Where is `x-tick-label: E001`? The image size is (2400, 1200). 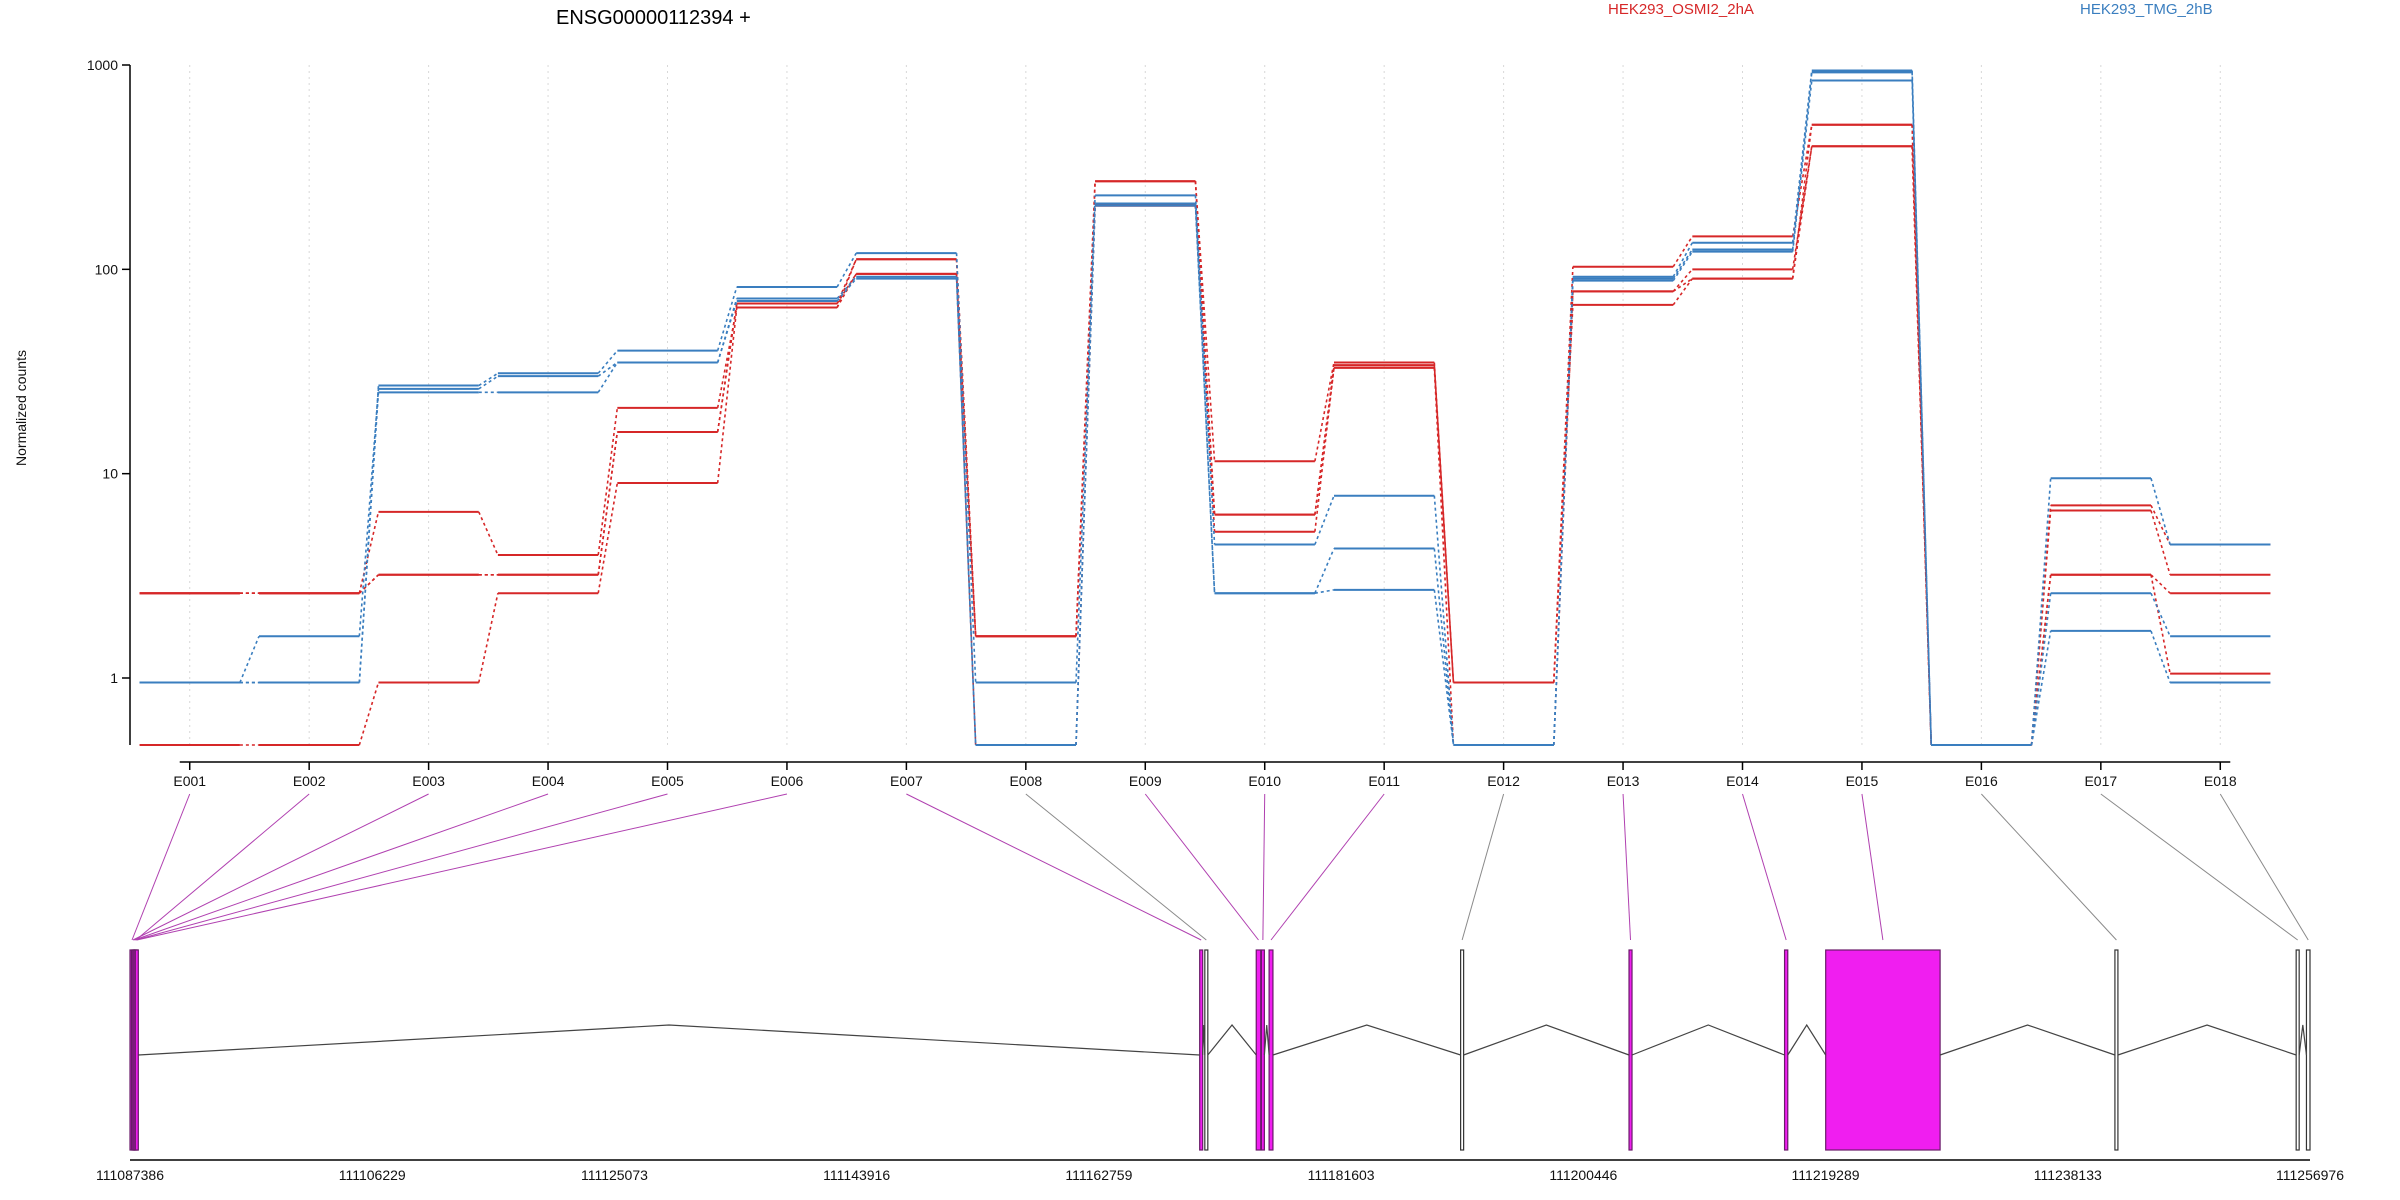
x-tick-label: E001 is located at coordinates (189, 781).